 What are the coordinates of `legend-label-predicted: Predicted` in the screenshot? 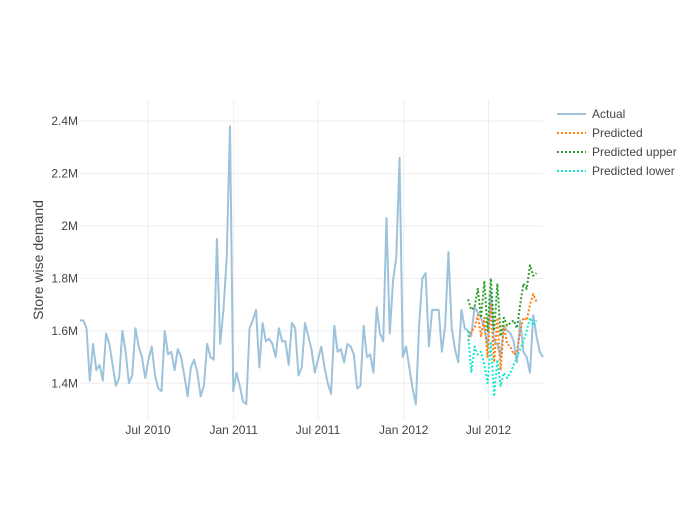 It's located at (617, 133).